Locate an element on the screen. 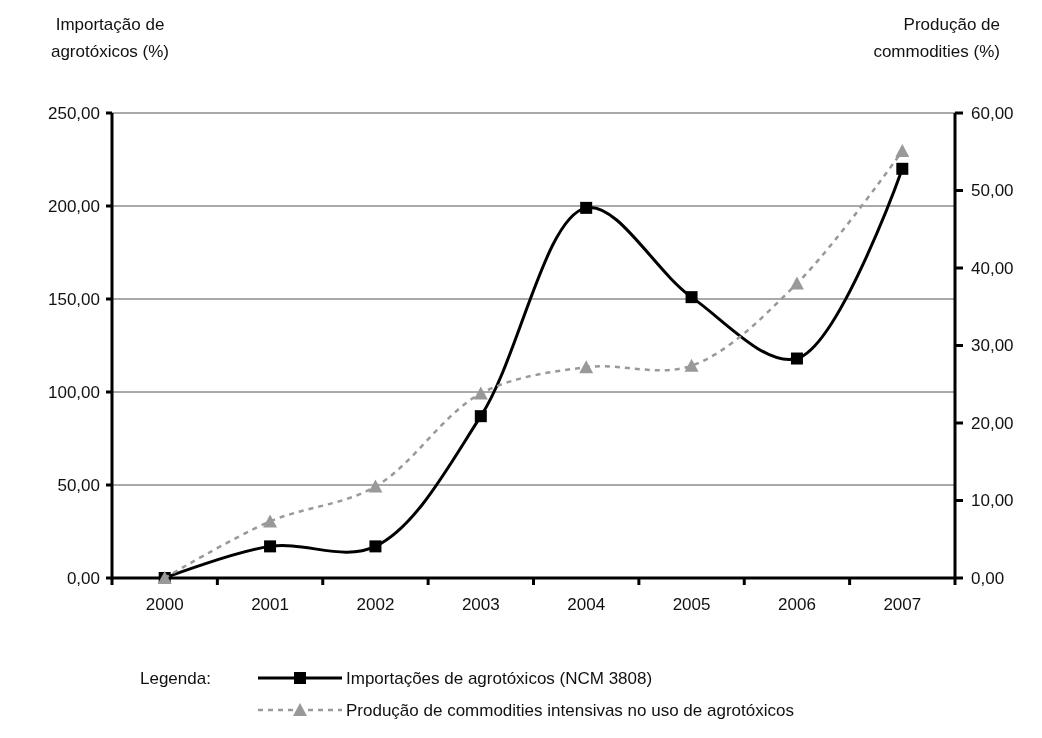  y-tick-label: 0,00 is located at coordinates (83, 578).